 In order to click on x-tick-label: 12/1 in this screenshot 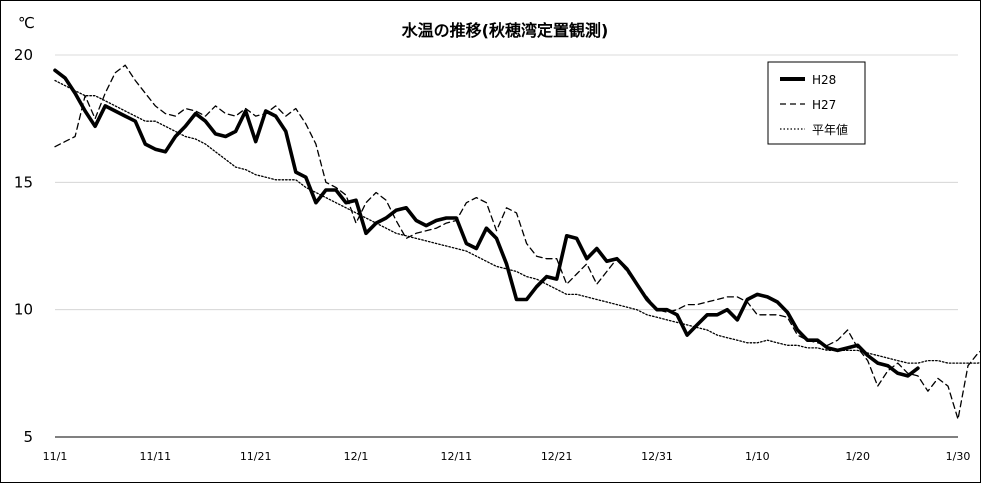, I will do `click(356, 456)`.